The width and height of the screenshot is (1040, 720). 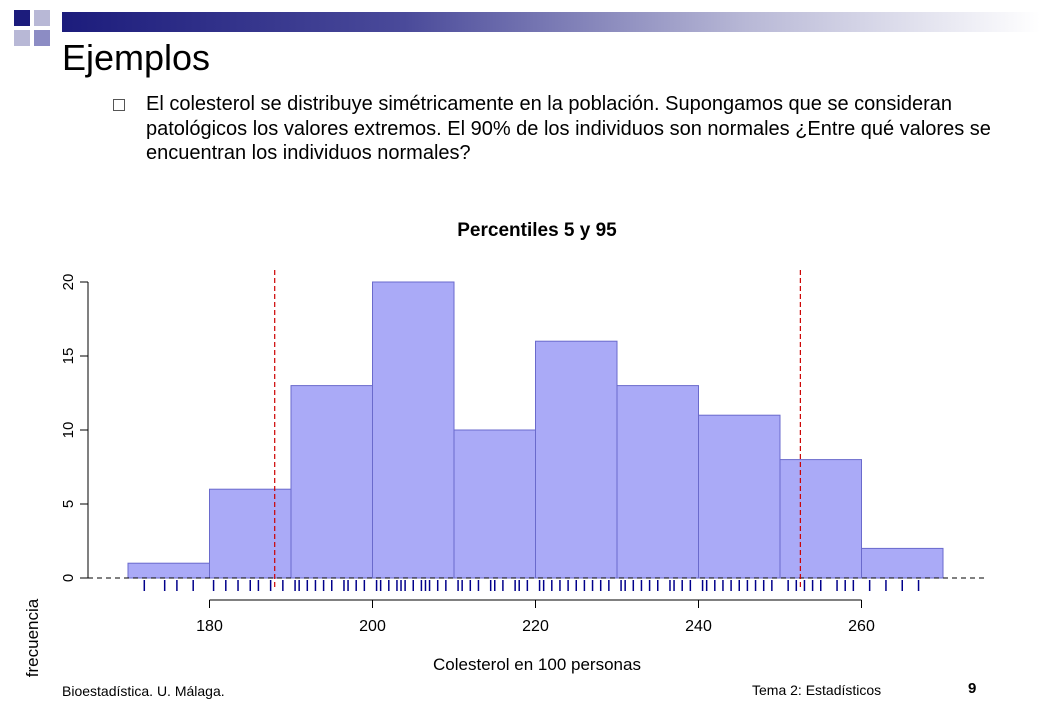 I want to click on x-axis-label: Colesterol en 100 personas, so click(x=537, y=664).